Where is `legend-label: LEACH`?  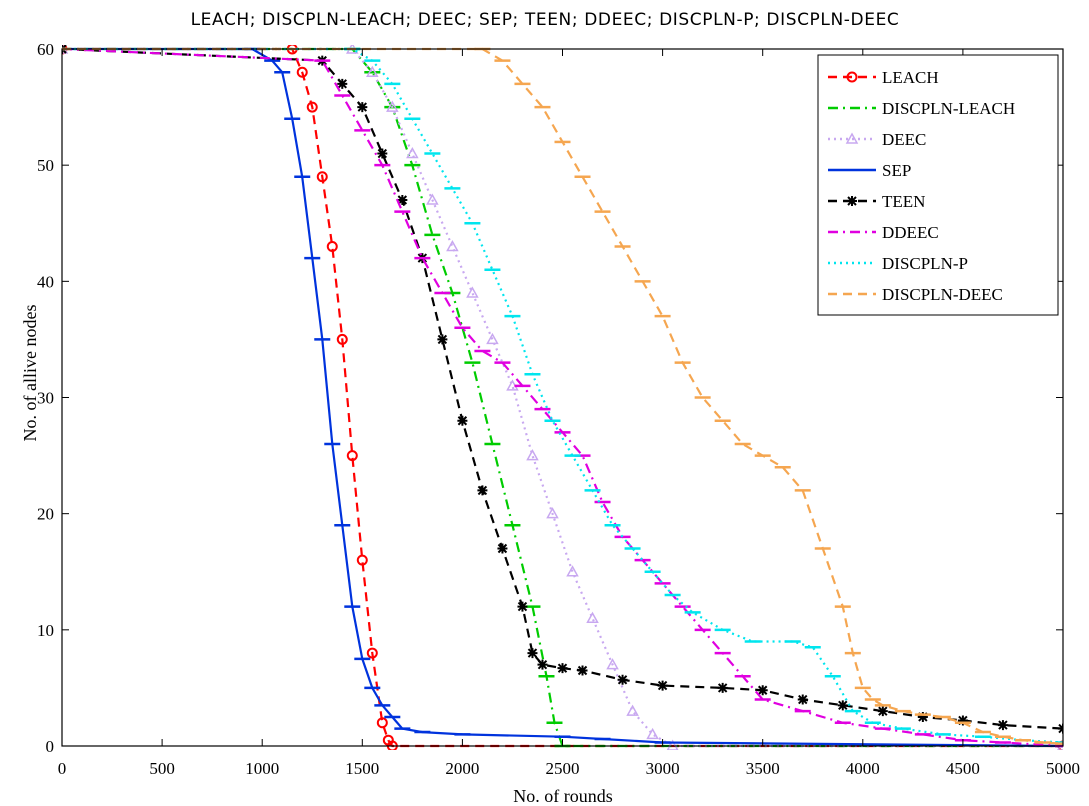
legend-label: LEACH is located at coordinates (910, 77).